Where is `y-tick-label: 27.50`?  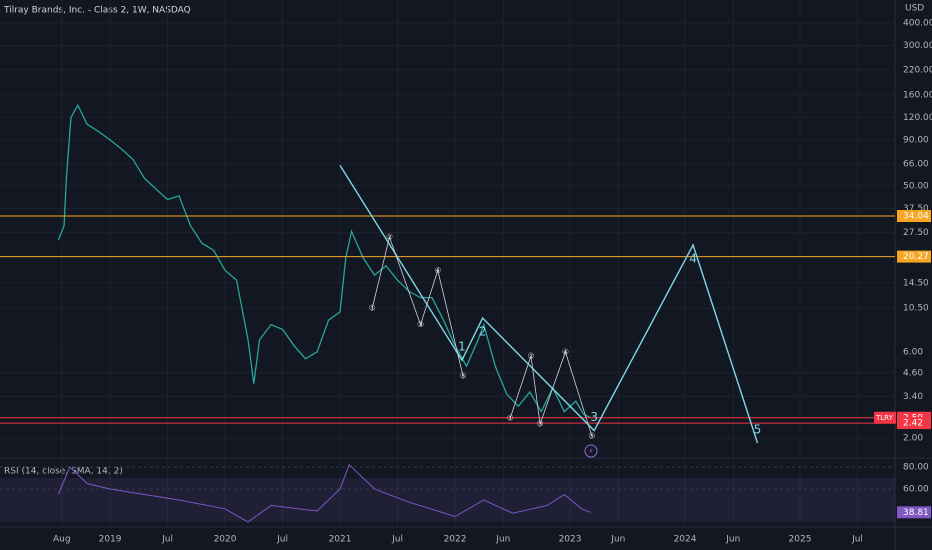
y-tick-label: 27.50 is located at coordinates (916, 233).